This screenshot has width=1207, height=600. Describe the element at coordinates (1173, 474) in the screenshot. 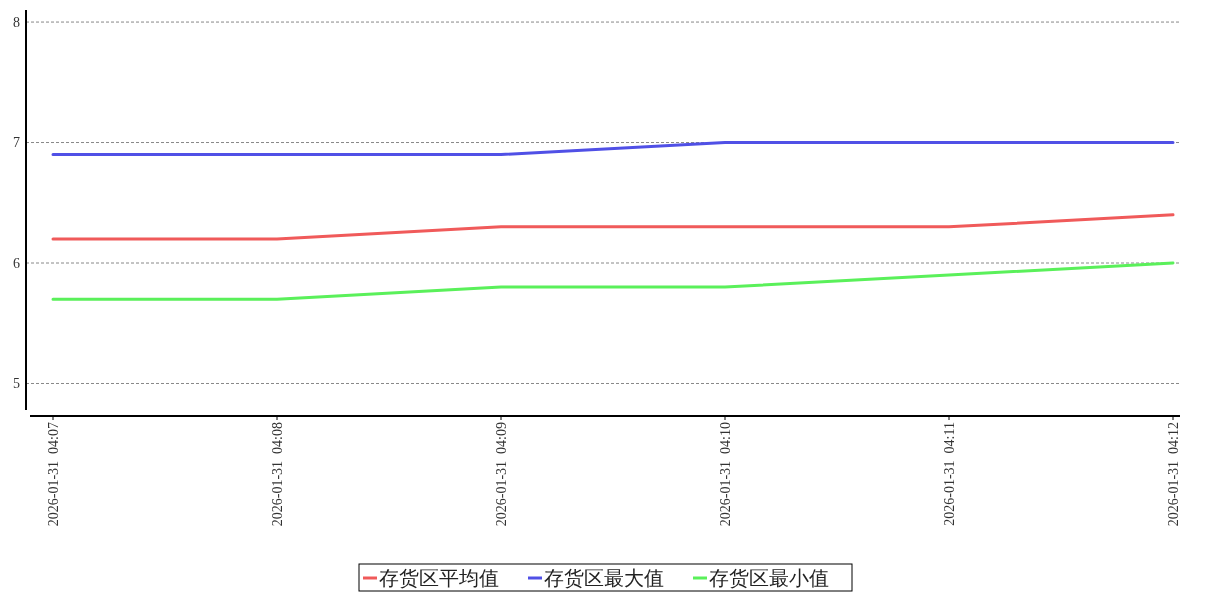

I see `x-tick-label: 2026-01-31 04:12` at that location.